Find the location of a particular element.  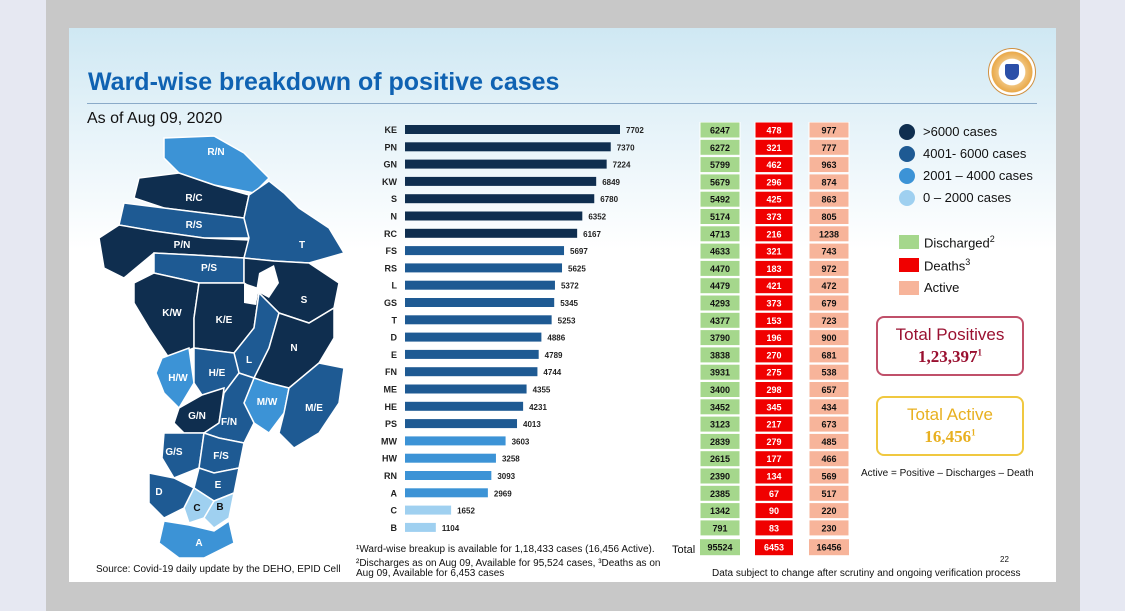

deaths-total-cell is located at coordinates (774, 547).